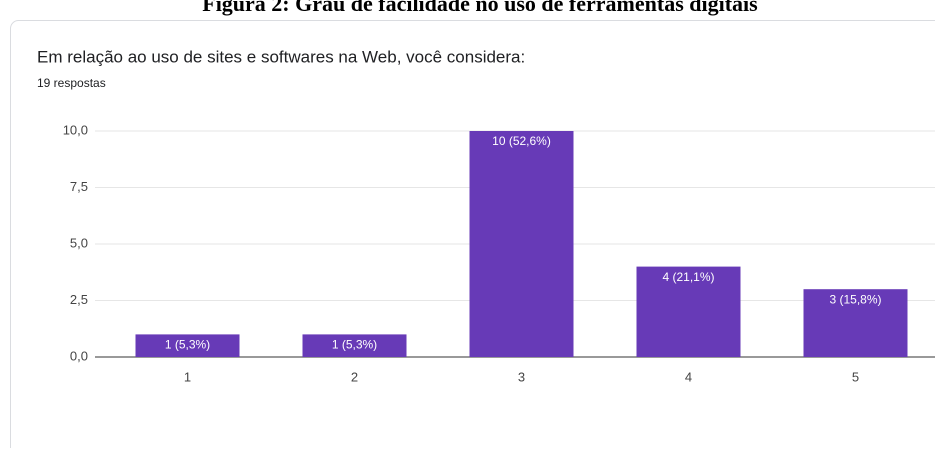 This screenshot has height=453, width=935. I want to click on data-label: 4 (21,1%), so click(688, 277).